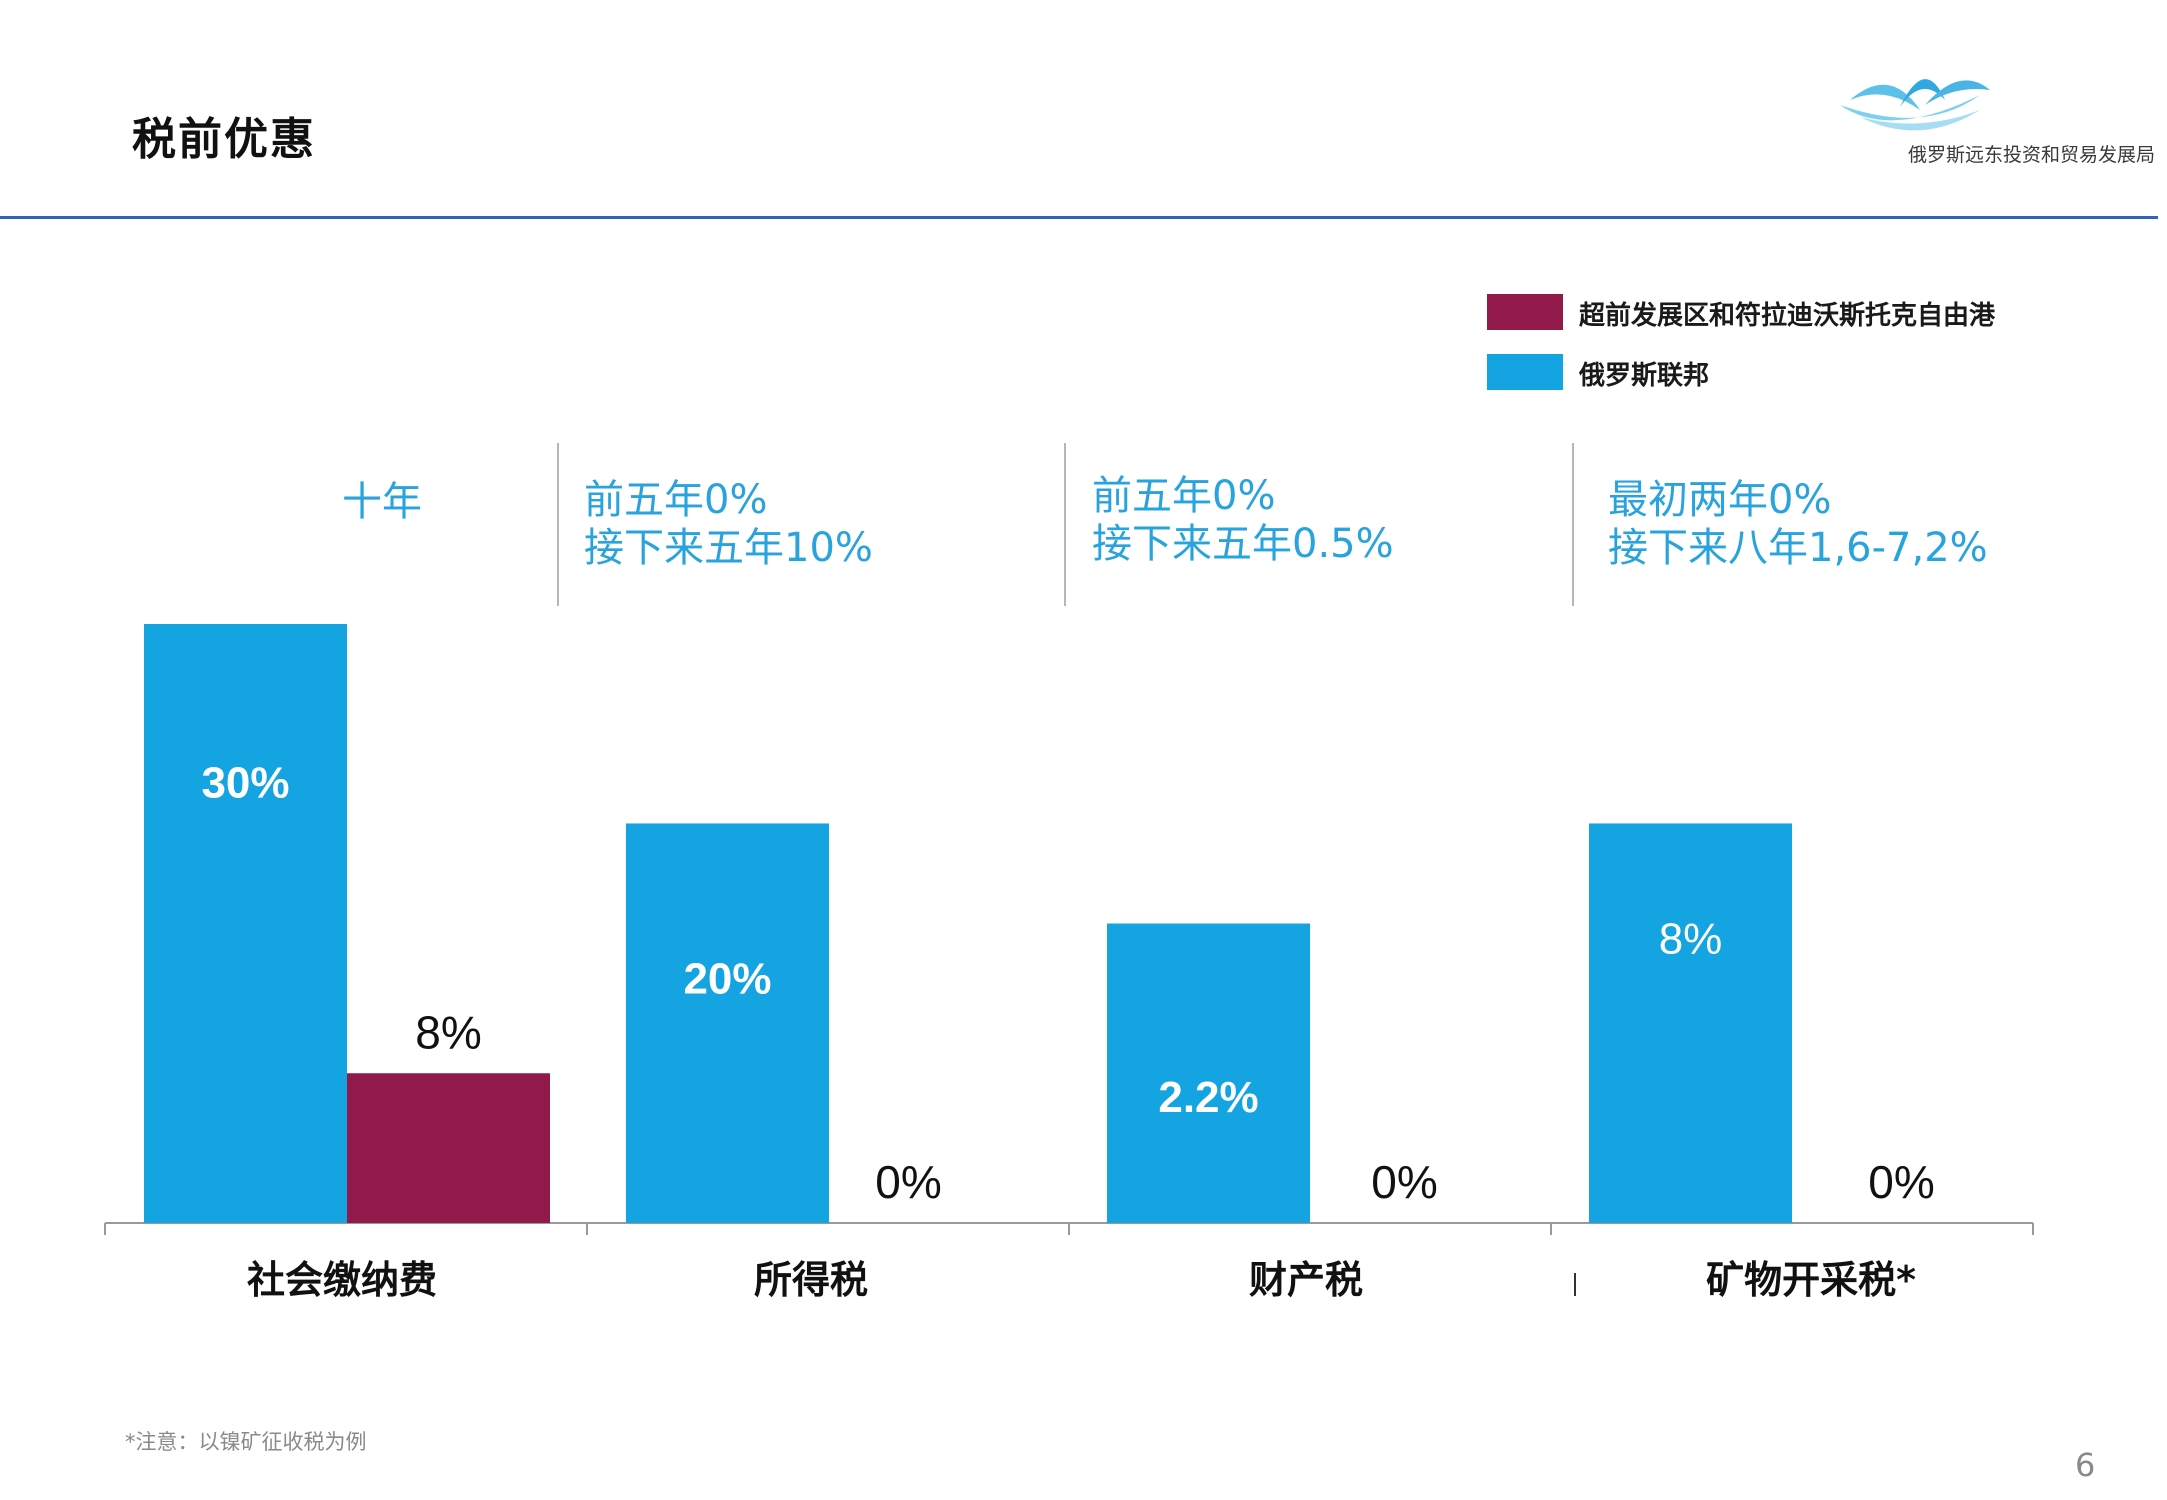 The height and width of the screenshot is (1500, 2167). What do you see at coordinates (1525, 312) in the screenshot?
I see `legend-swatch-zone` at bounding box center [1525, 312].